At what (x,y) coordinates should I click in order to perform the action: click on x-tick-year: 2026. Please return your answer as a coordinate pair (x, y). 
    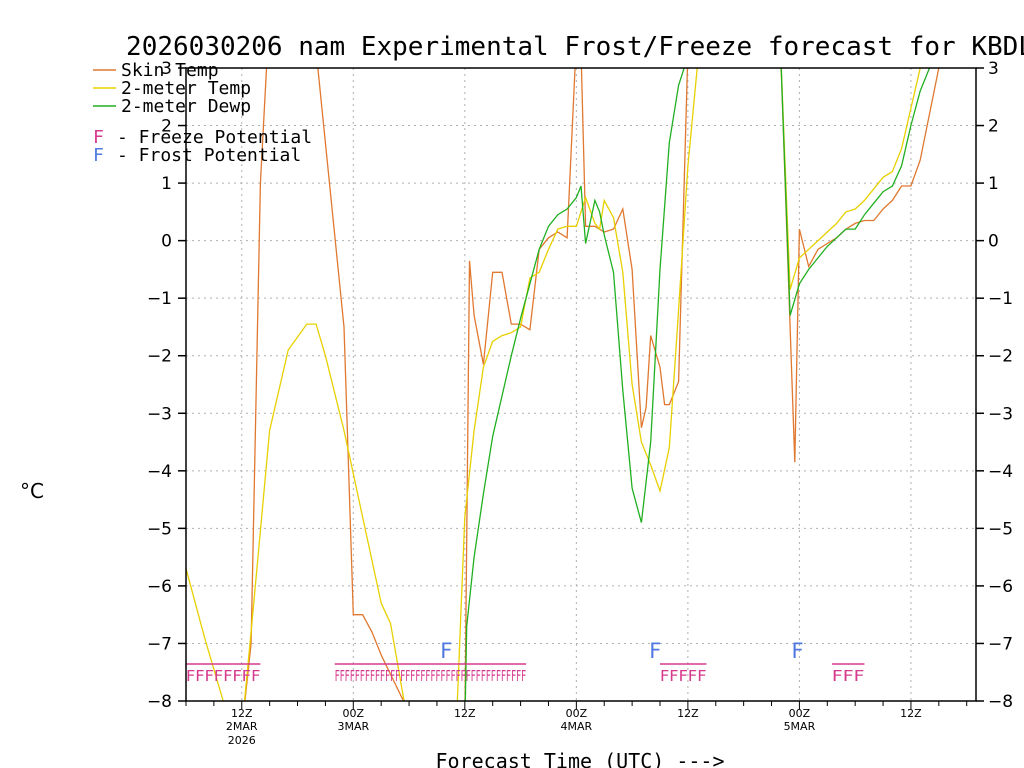
    Looking at the image, I should click on (242, 740).